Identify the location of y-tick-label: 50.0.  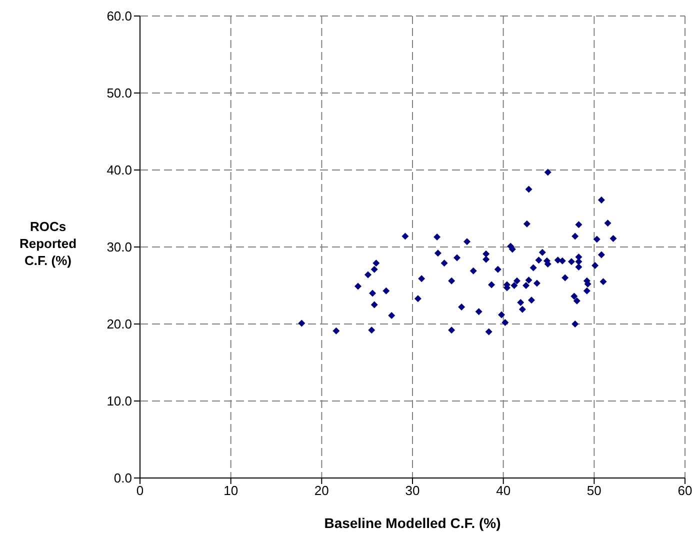
(119, 93).